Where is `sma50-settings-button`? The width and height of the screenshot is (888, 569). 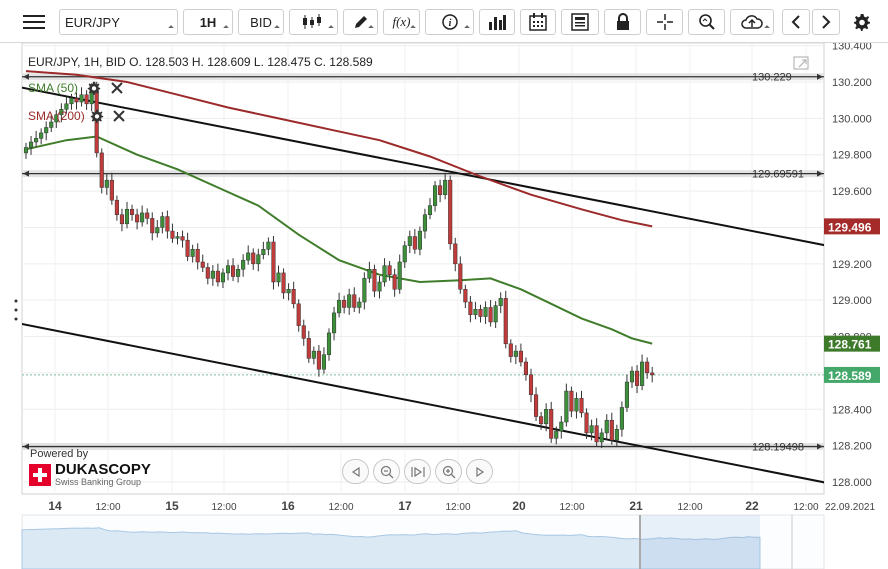 sma50-settings-button is located at coordinates (94, 89).